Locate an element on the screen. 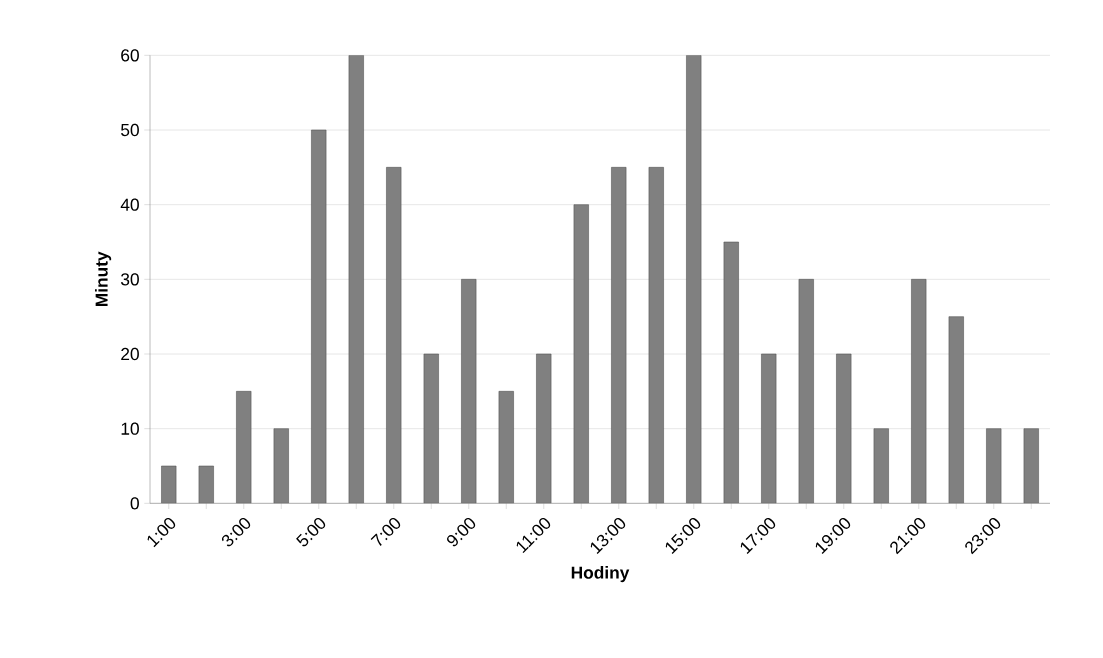 This screenshot has width=1103, height=658. y-tick-label: 60 is located at coordinates (130, 55).